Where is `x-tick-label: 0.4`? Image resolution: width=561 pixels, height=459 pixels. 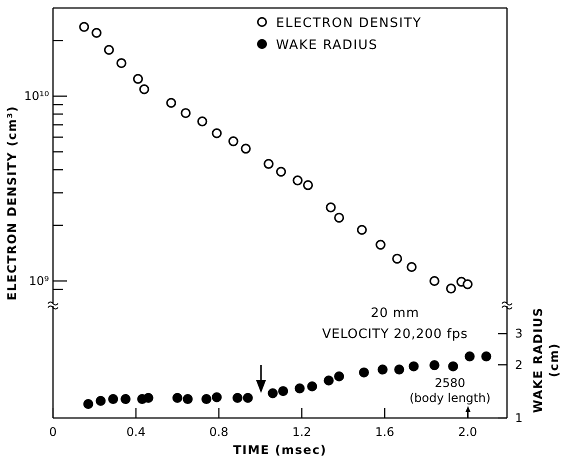 x-tick-label: 0.4 is located at coordinates (136, 432).